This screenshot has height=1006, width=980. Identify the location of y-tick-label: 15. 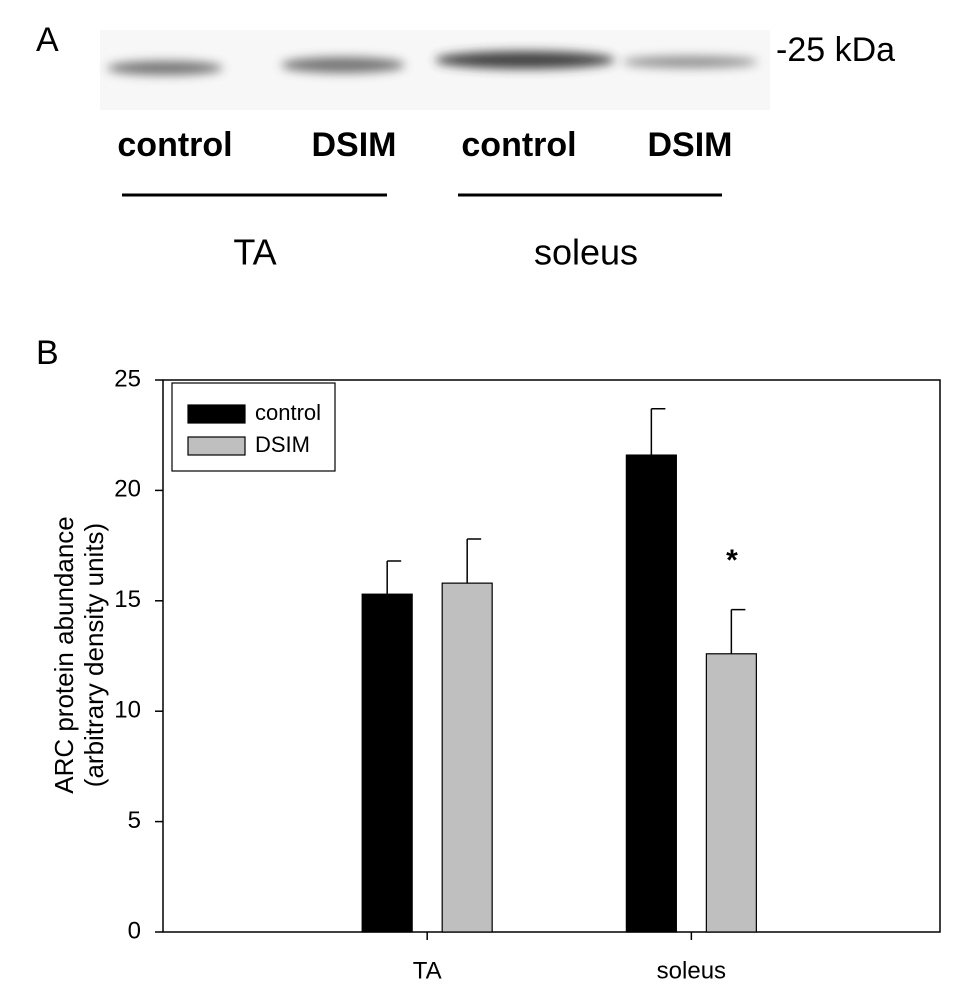
(127, 599).